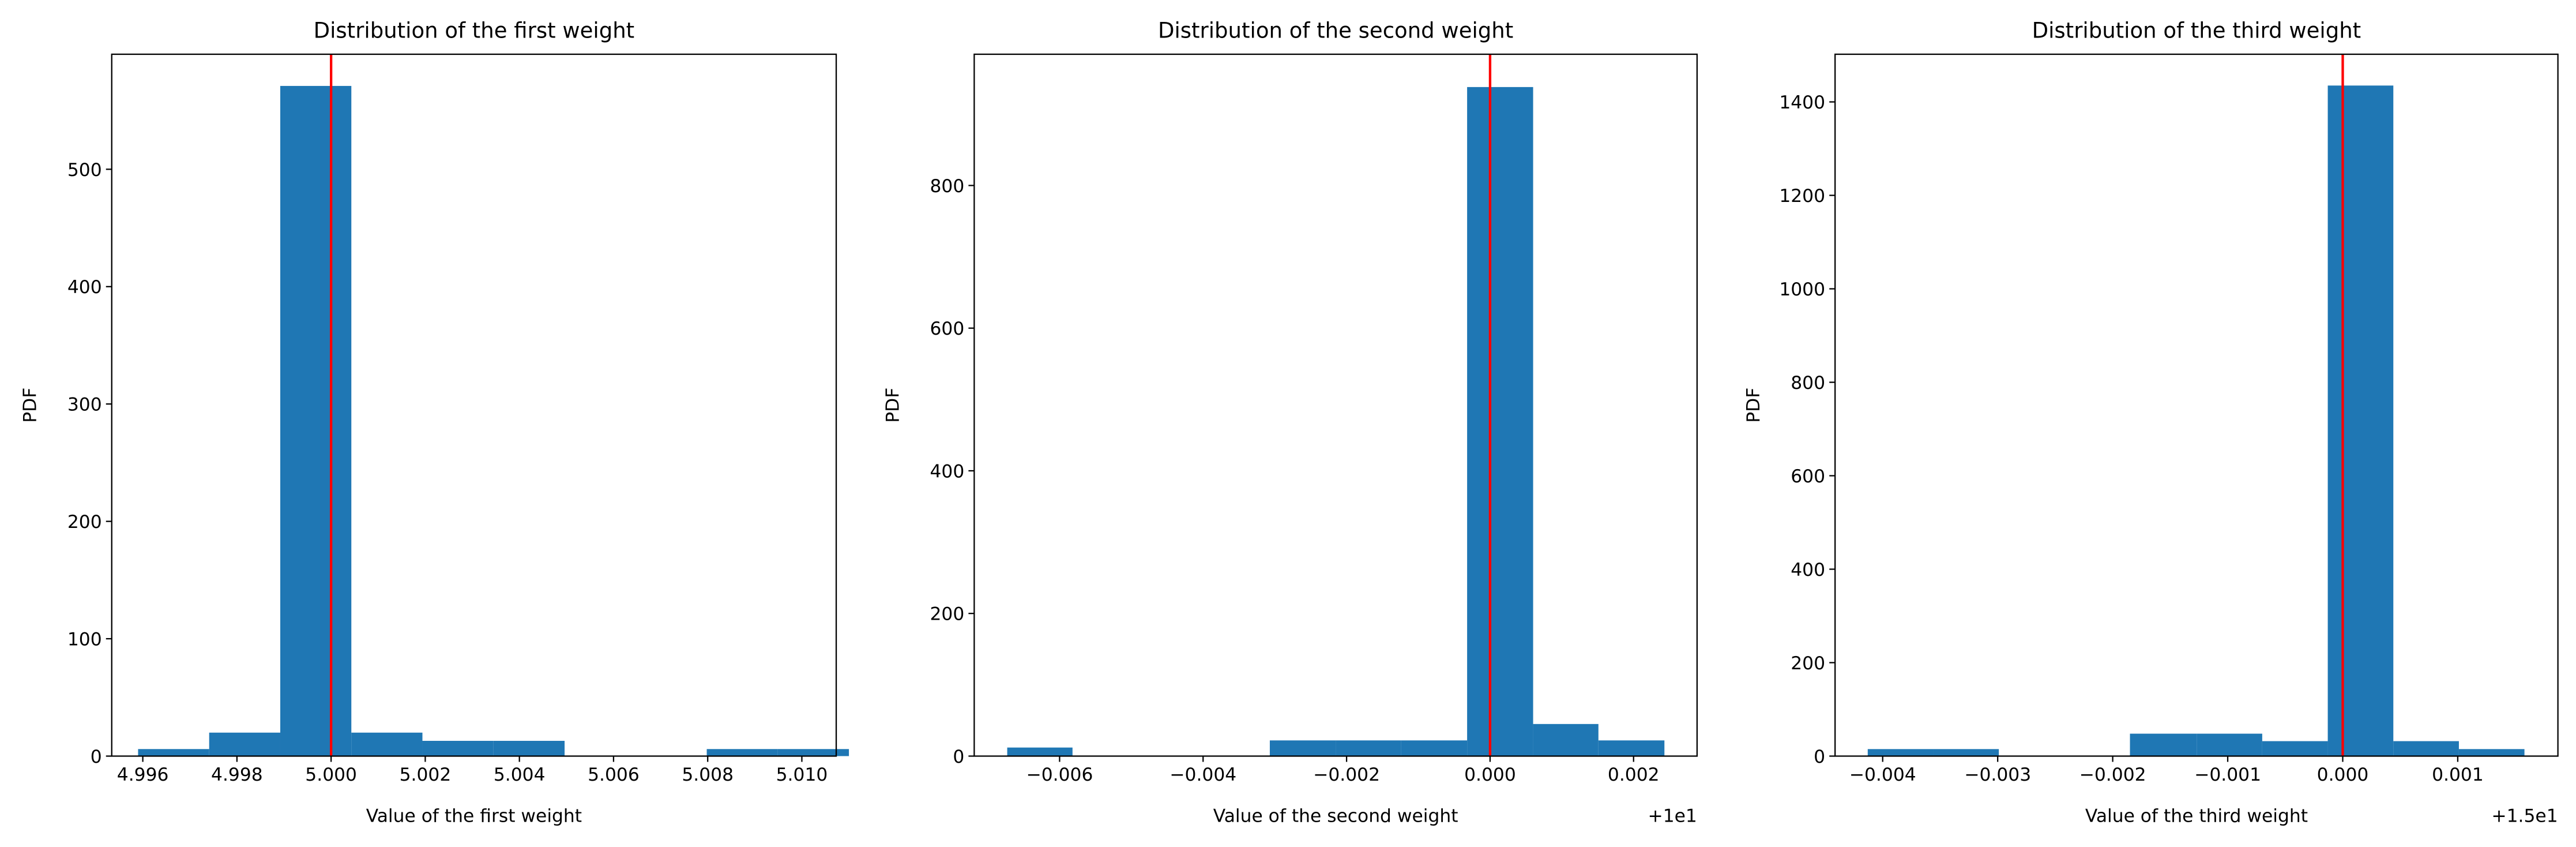  What do you see at coordinates (520, 775) in the screenshot?
I see `x-tick-label: 5.004` at bounding box center [520, 775].